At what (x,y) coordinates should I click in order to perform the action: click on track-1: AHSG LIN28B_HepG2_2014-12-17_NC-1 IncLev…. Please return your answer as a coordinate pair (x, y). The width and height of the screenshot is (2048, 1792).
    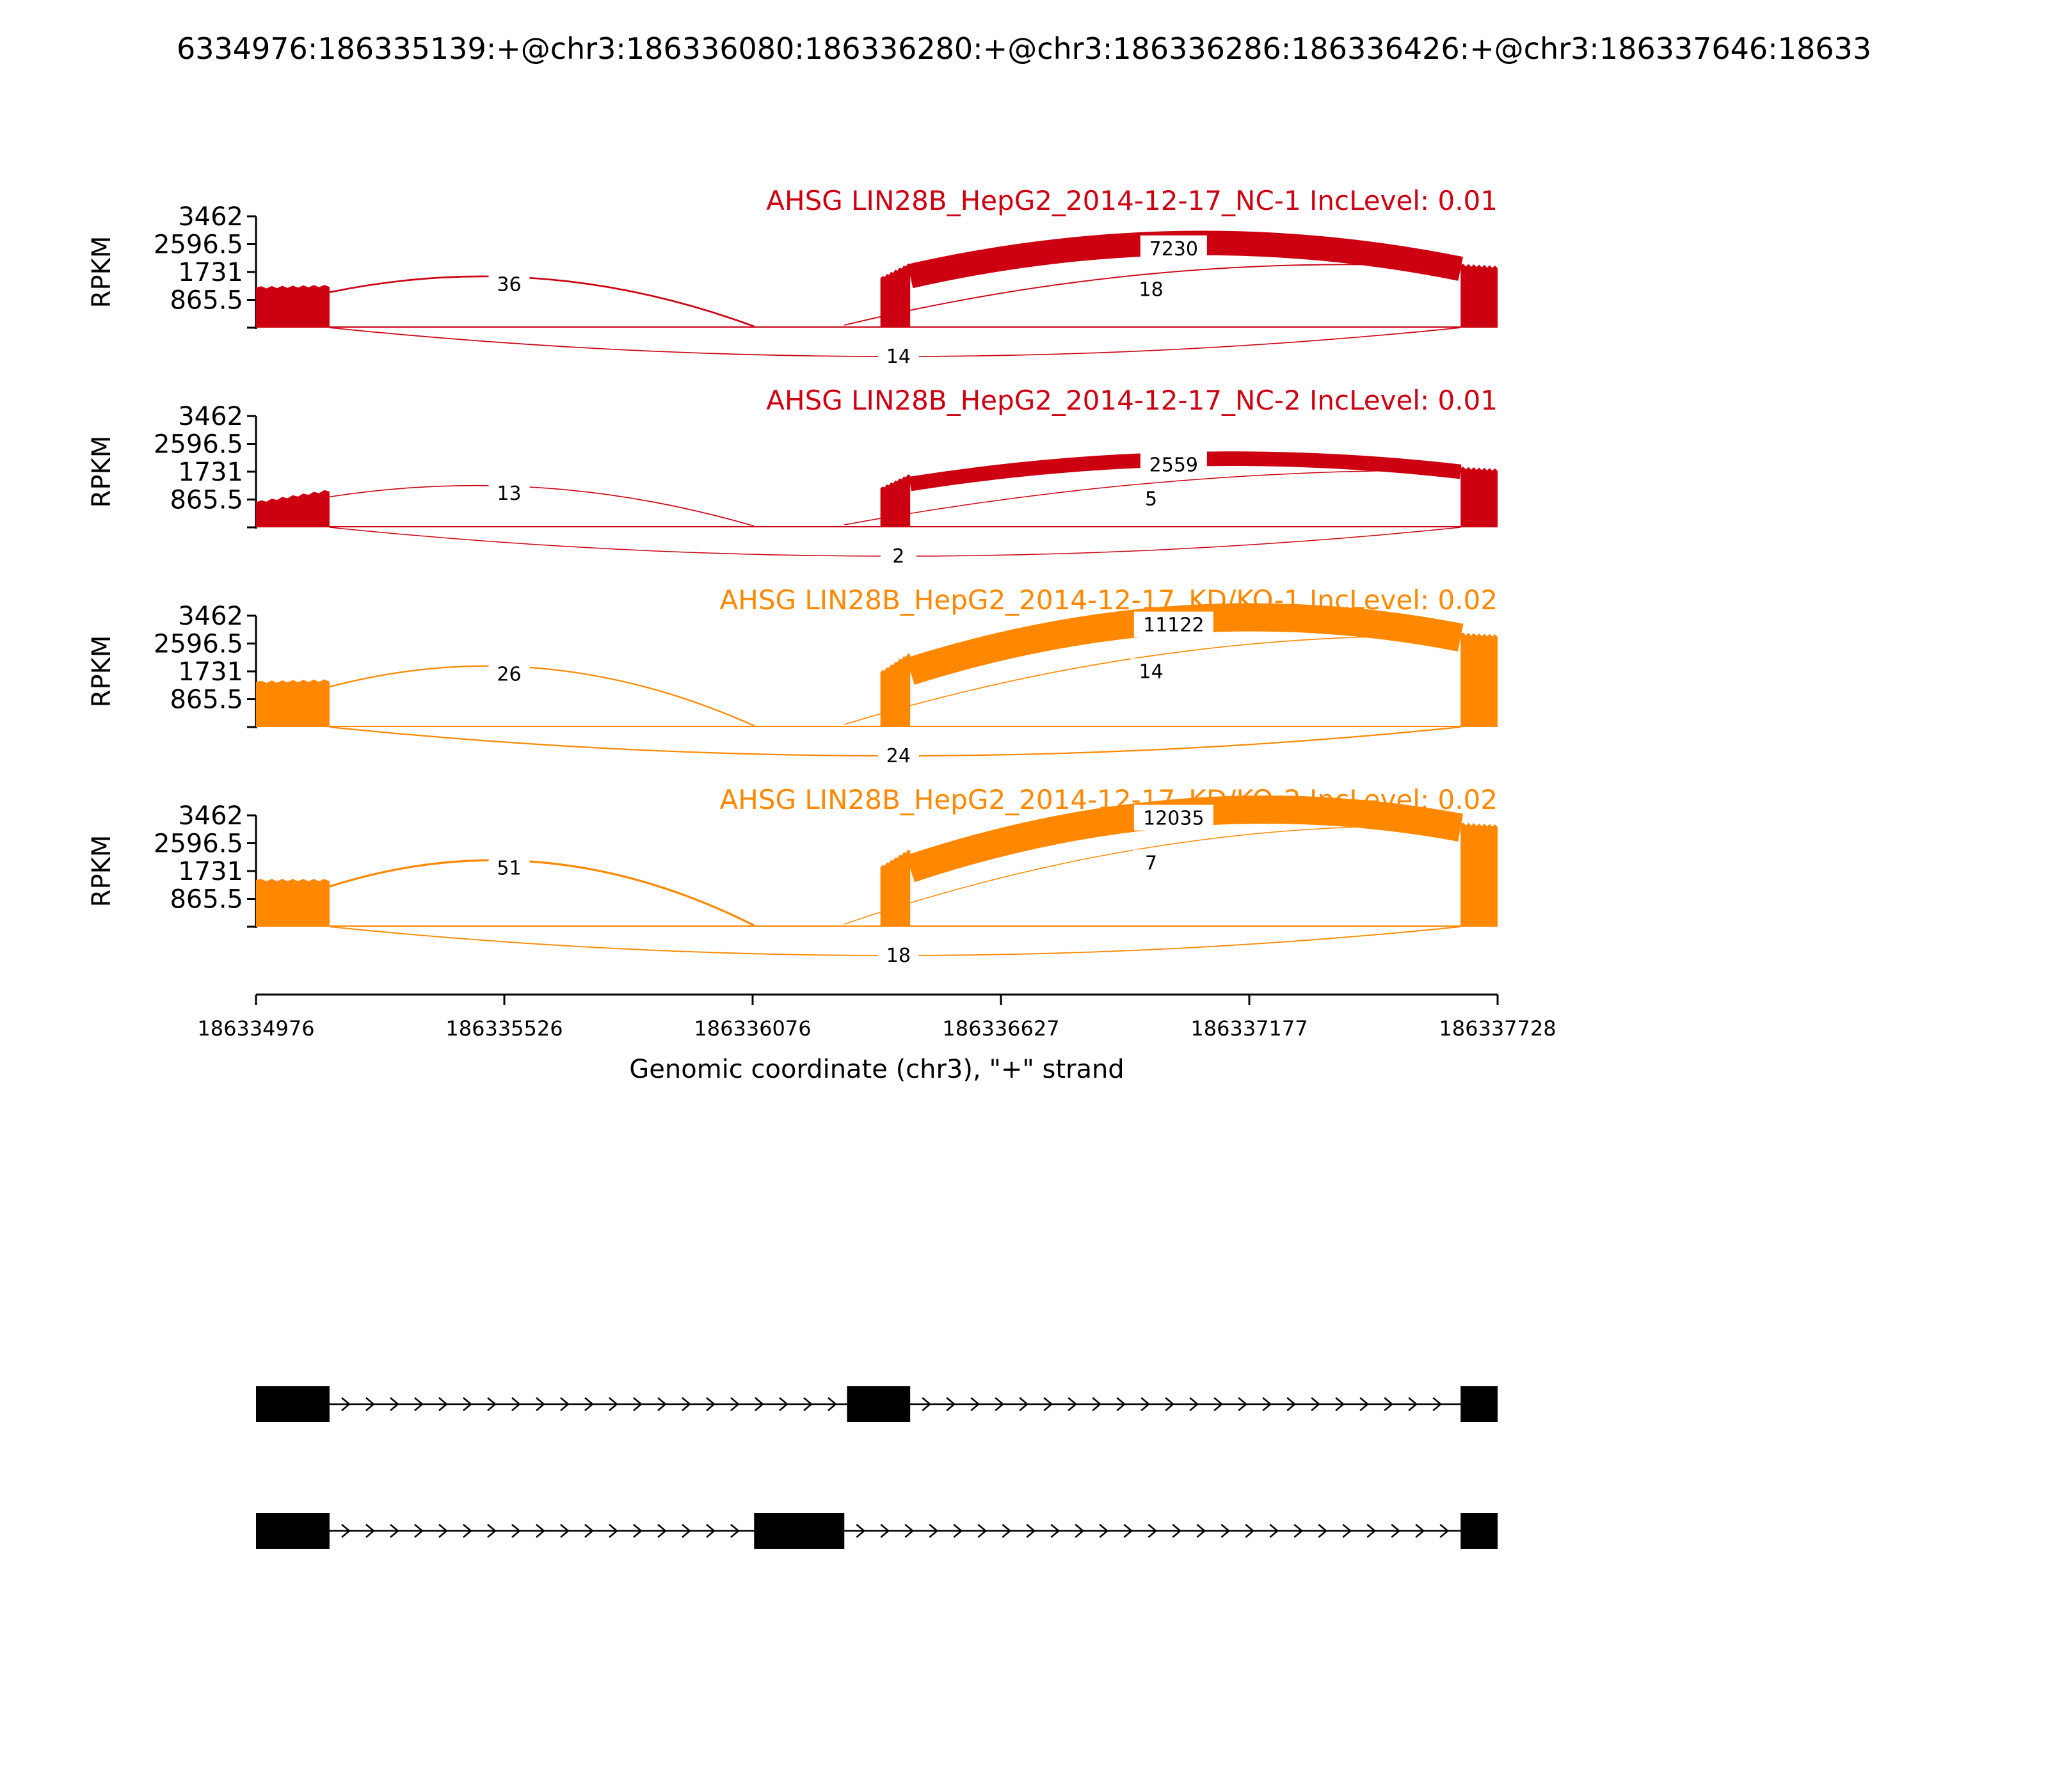
    Looking at the image, I should click on (792, 277).